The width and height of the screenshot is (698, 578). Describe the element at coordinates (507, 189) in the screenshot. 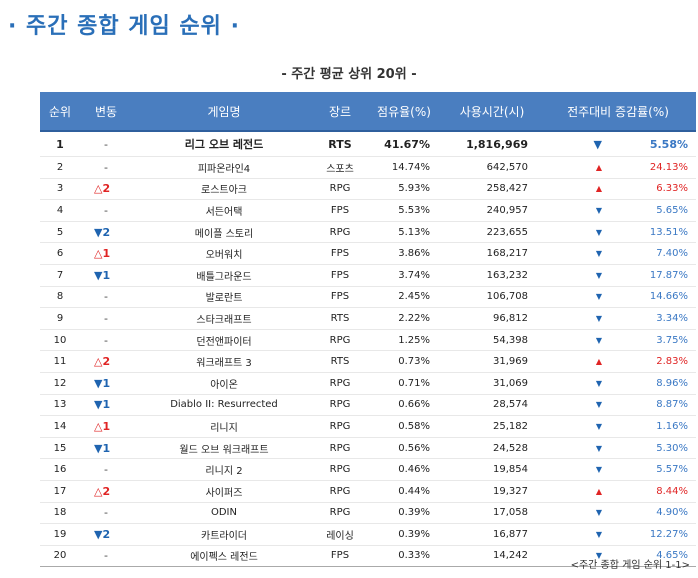

I see `hours-cell: 258,427` at that location.